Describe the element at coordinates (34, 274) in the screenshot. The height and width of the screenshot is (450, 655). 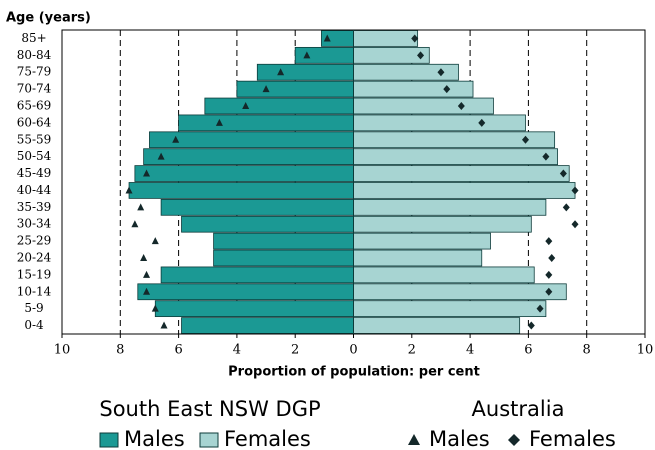
I see `y-tick-label: 15-19` at that location.